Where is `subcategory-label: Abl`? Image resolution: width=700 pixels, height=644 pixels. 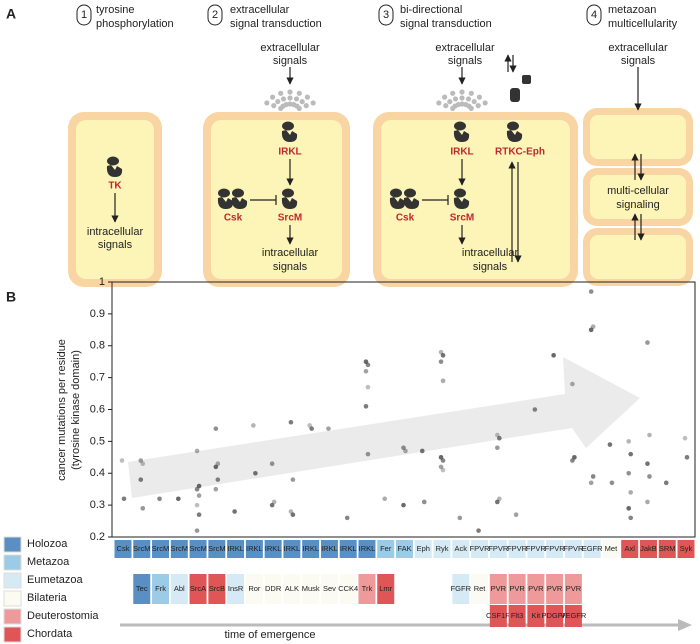 subcategory-label: Abl is located at coordinates (179, 588).